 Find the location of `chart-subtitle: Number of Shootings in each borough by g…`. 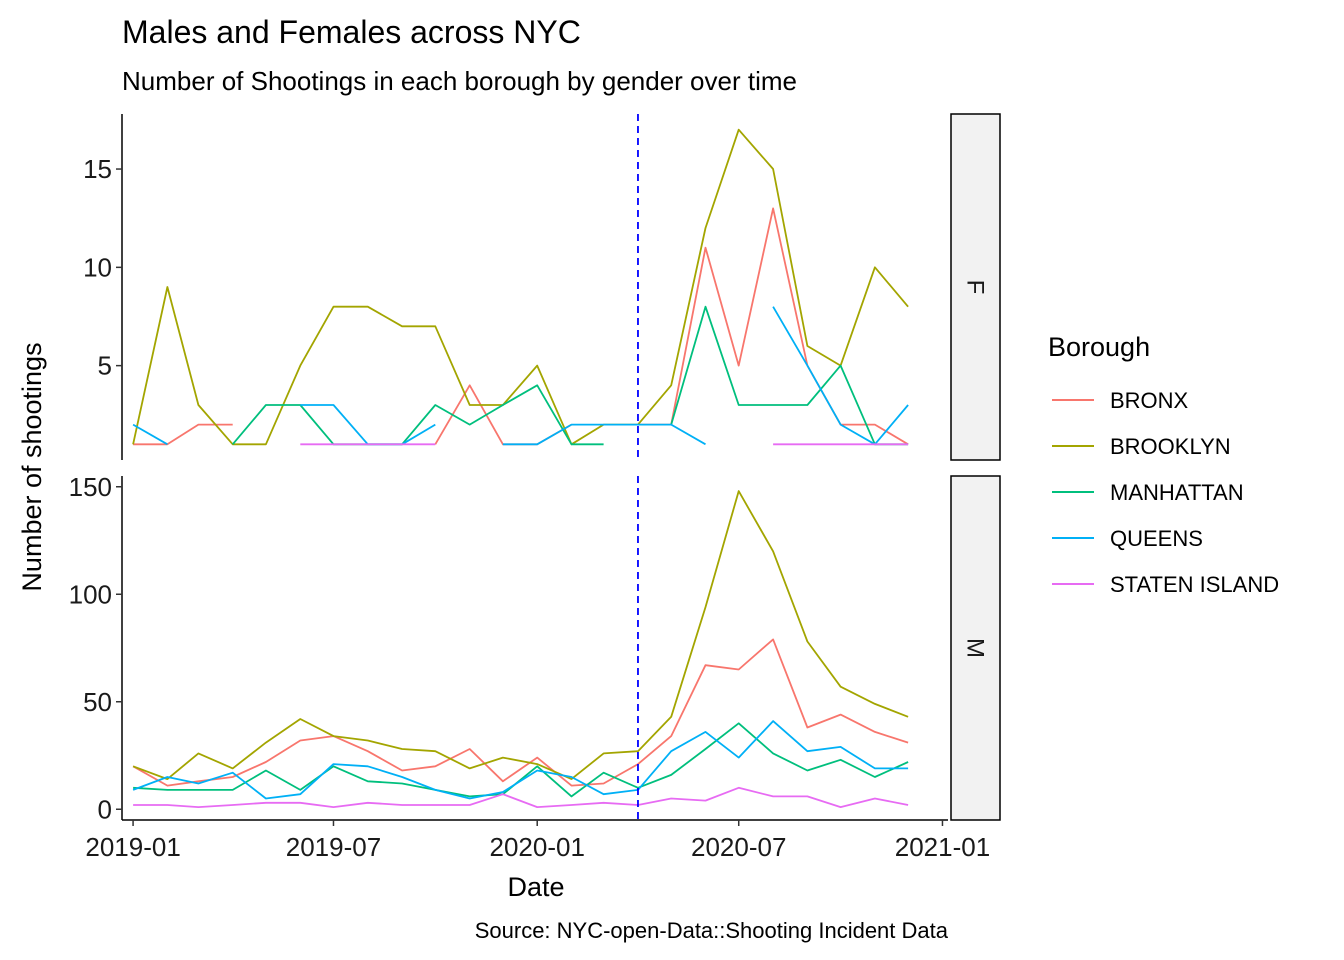

chart-subtitle: Number of Shootings in each borough by g… is located at coordinates (459, 81).